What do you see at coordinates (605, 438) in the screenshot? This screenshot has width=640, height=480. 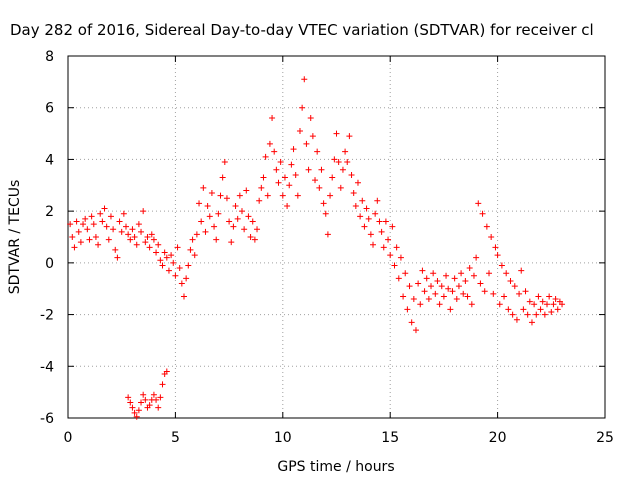 I see `x-tick-label: 25` at bounding box center [605, 438].